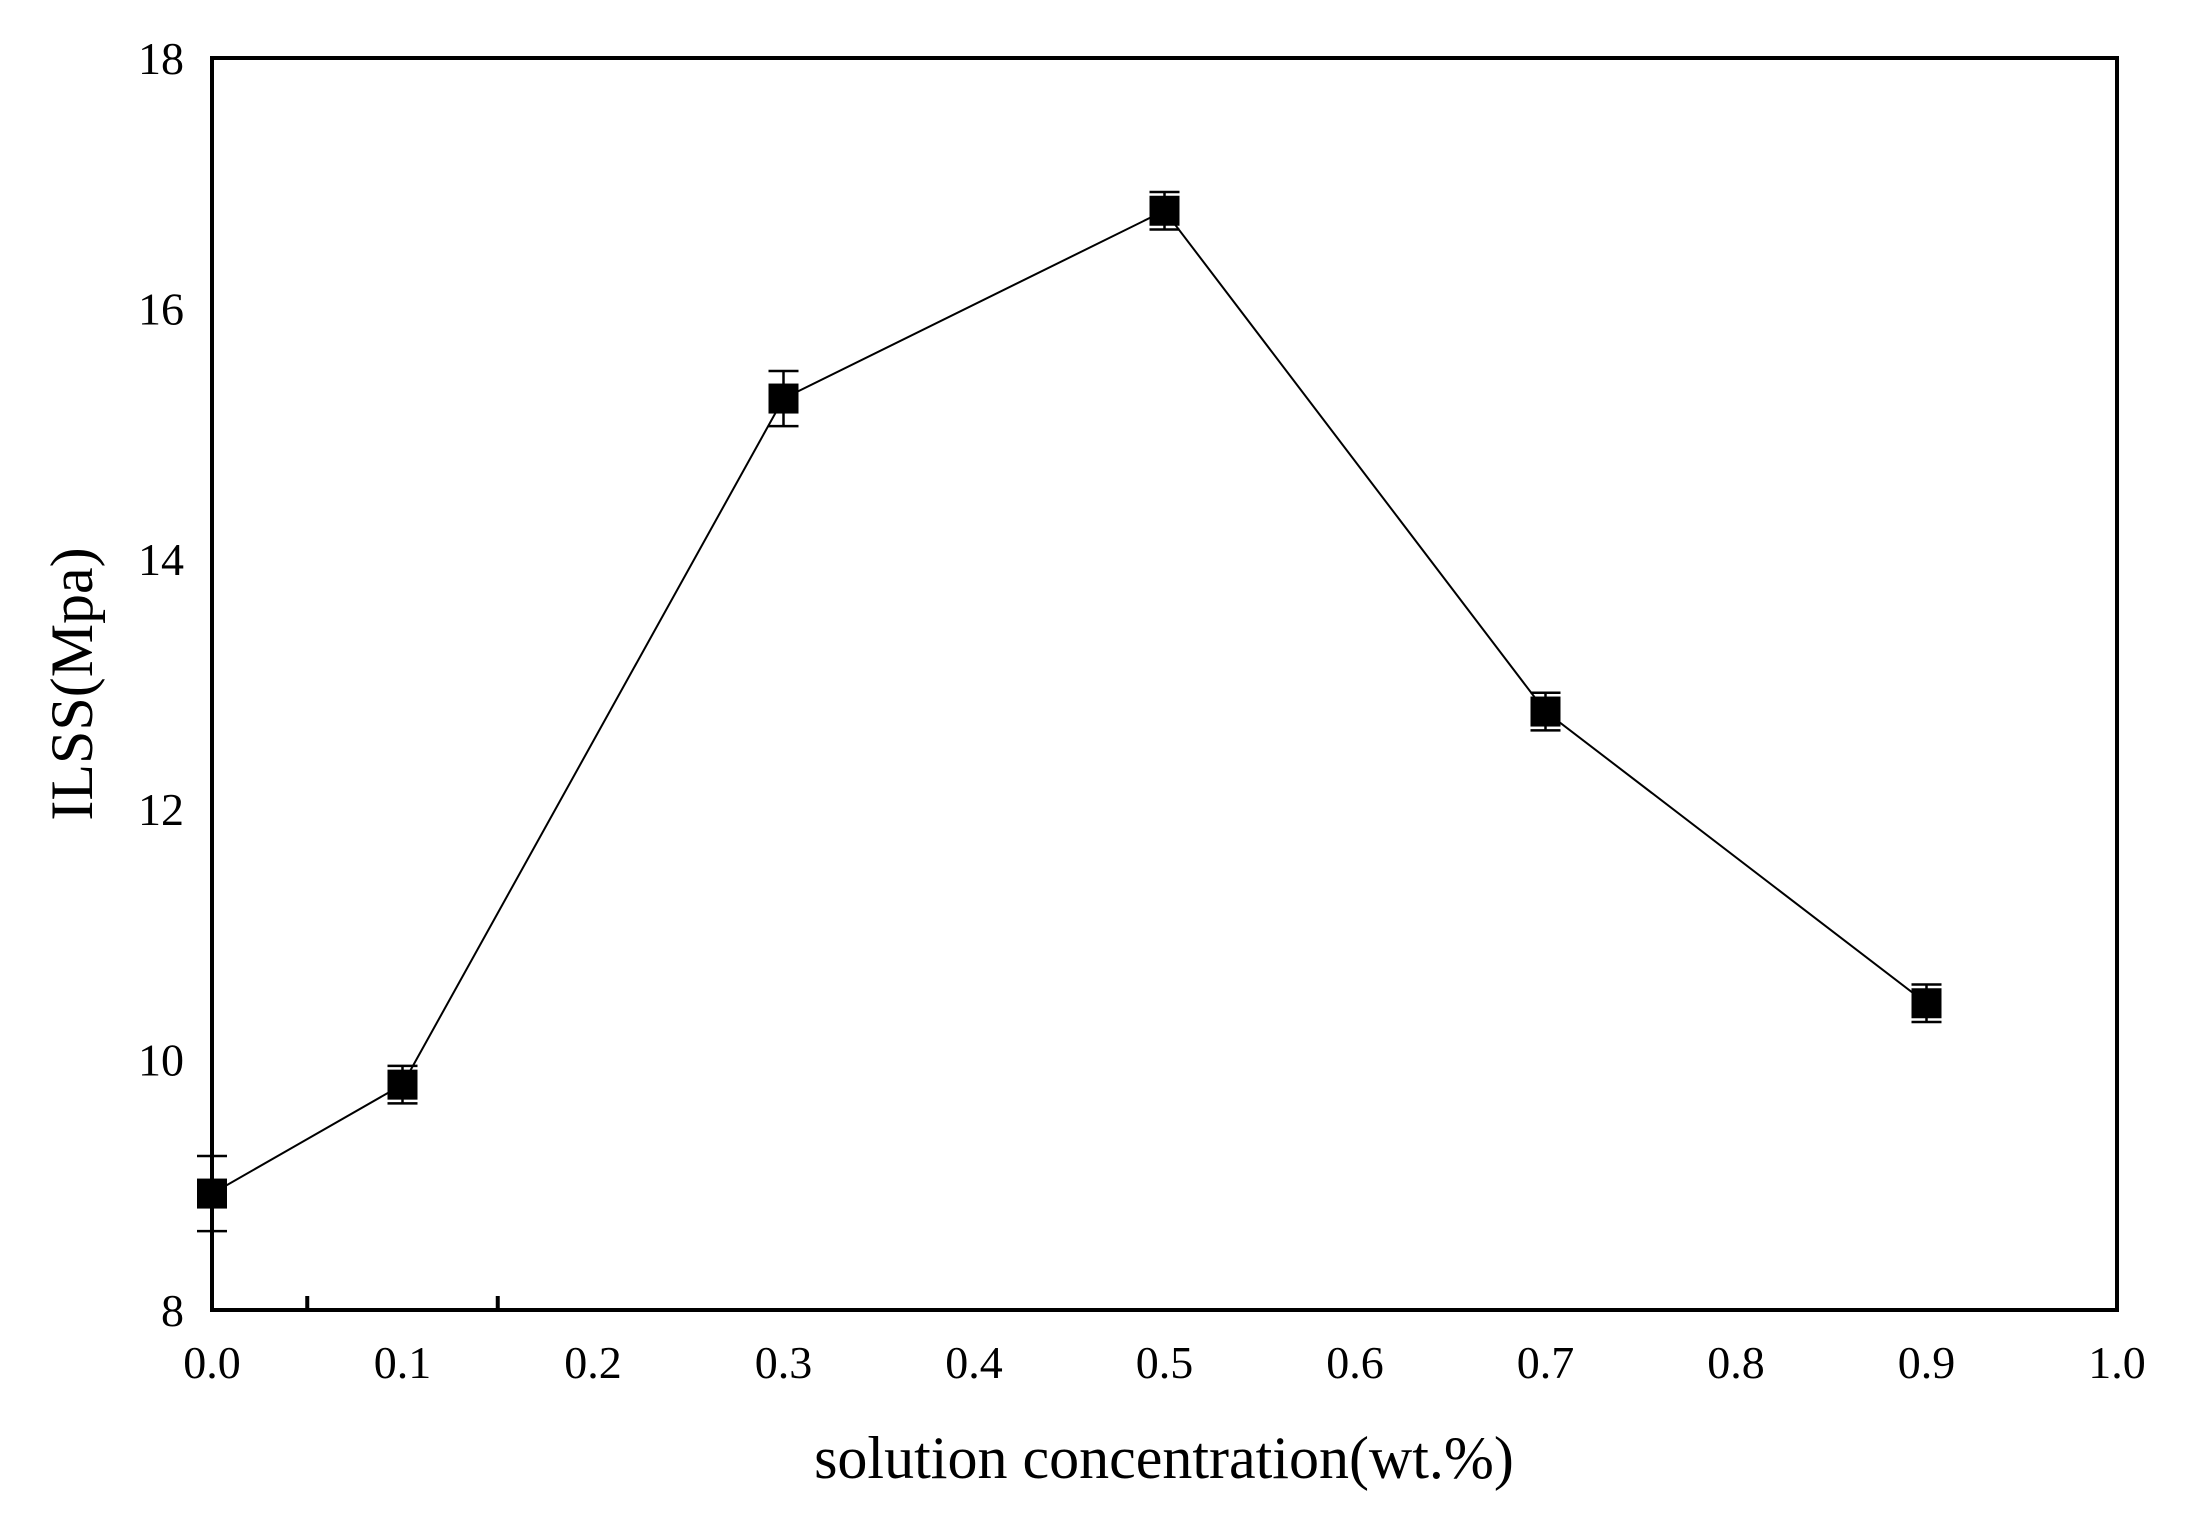 This screenshot has height=1537, width=2191. Describe the element at coordinates (161, 809) in the screenshot. I see `y-tick-label: 12` at that location.